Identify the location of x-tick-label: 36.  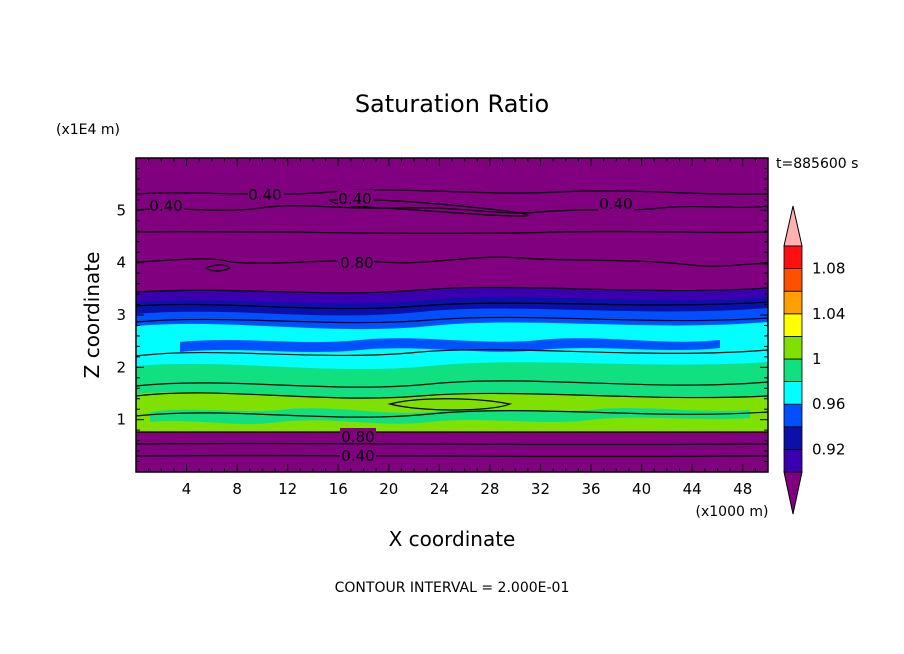
(590, 489).